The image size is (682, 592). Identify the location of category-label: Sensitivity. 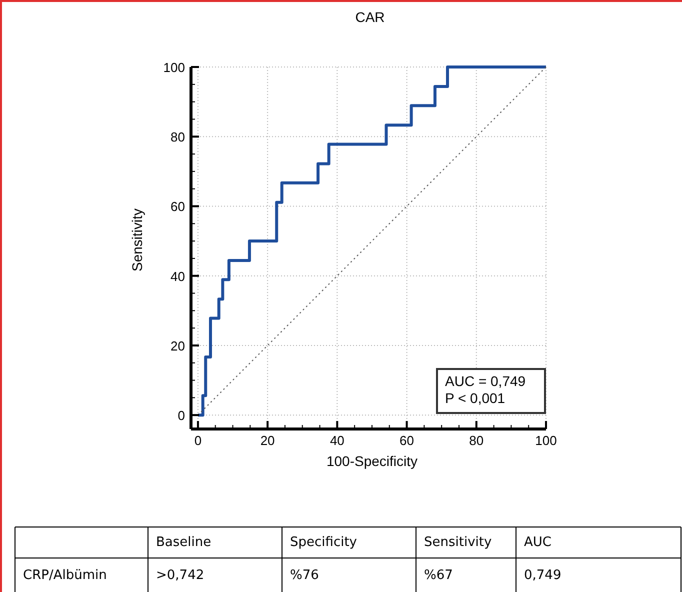
(458, 542).